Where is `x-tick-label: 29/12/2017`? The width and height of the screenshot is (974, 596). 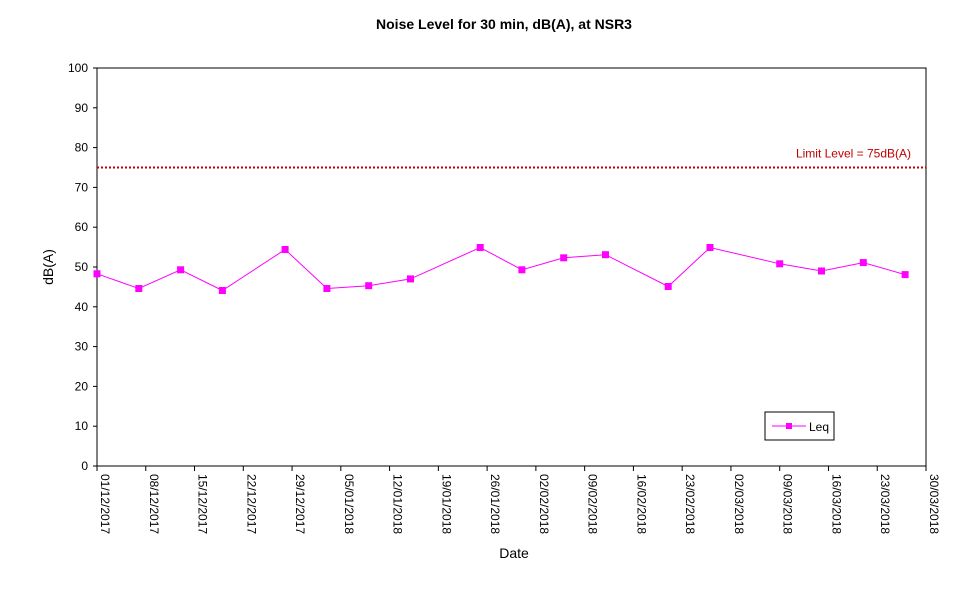
x-tick-label: 29/12/2017 is located at coordinates (300, 504).